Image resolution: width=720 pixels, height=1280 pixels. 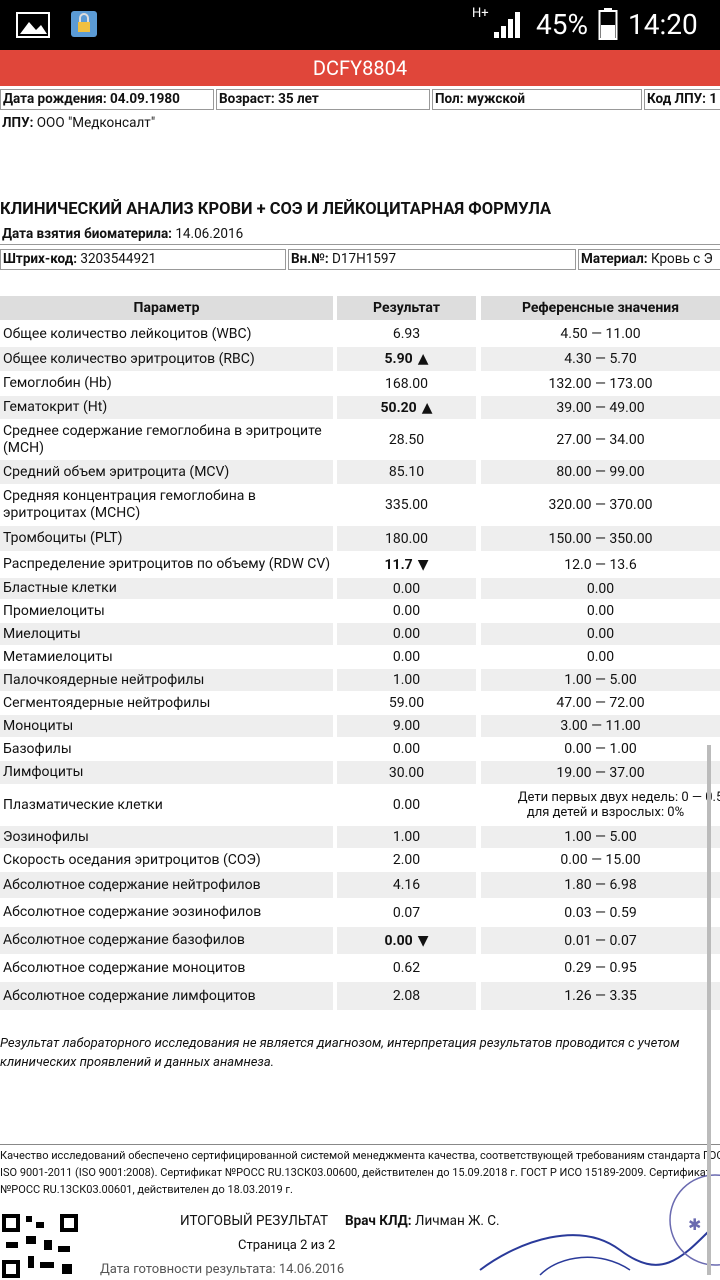 I want to click on result-cell: 5.90 ▲, so click(x=406, y=359).